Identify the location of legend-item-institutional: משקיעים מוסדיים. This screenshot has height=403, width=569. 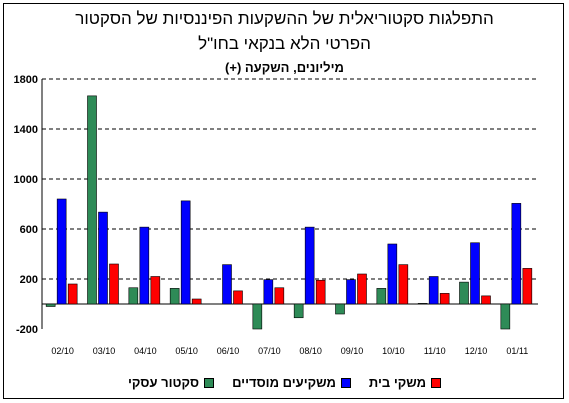
(291, 382).